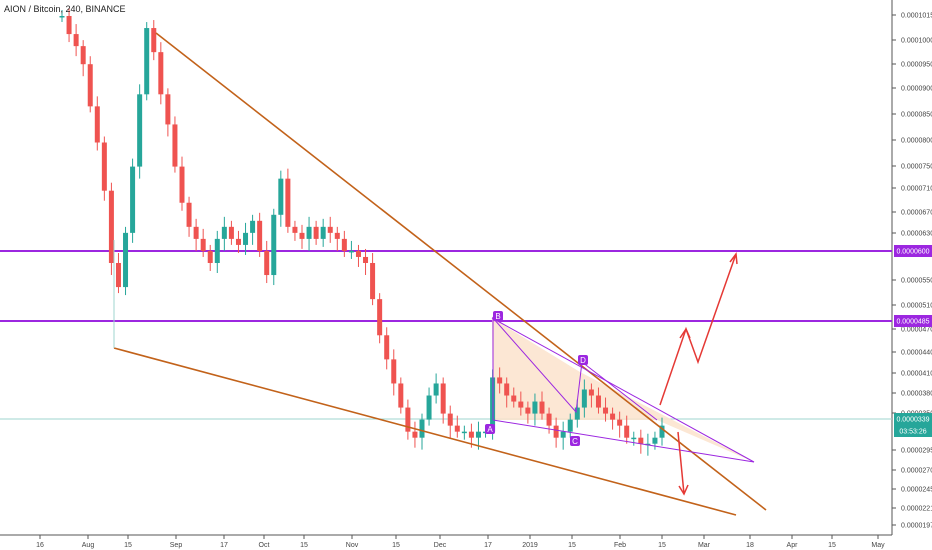 The height and width of the screenshot is (550, 932). I want to click on x-tick-label: Oct, so click(264, 545).